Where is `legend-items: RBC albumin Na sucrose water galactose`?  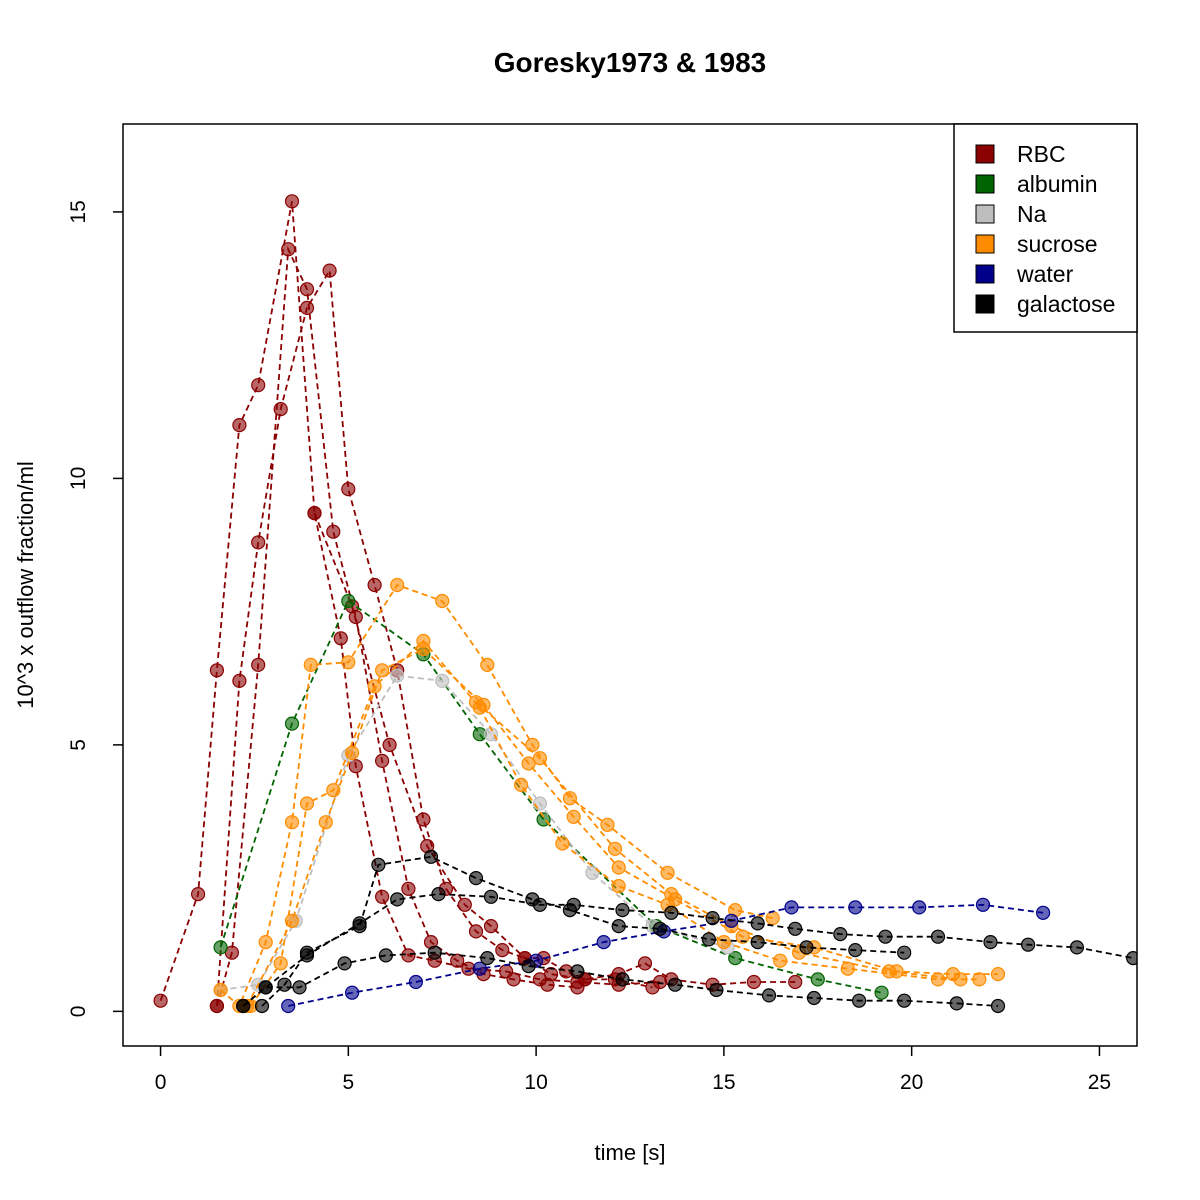
legend-items: RBC albumin Na sucrose water galactose is located at coordinates (1045, 229).